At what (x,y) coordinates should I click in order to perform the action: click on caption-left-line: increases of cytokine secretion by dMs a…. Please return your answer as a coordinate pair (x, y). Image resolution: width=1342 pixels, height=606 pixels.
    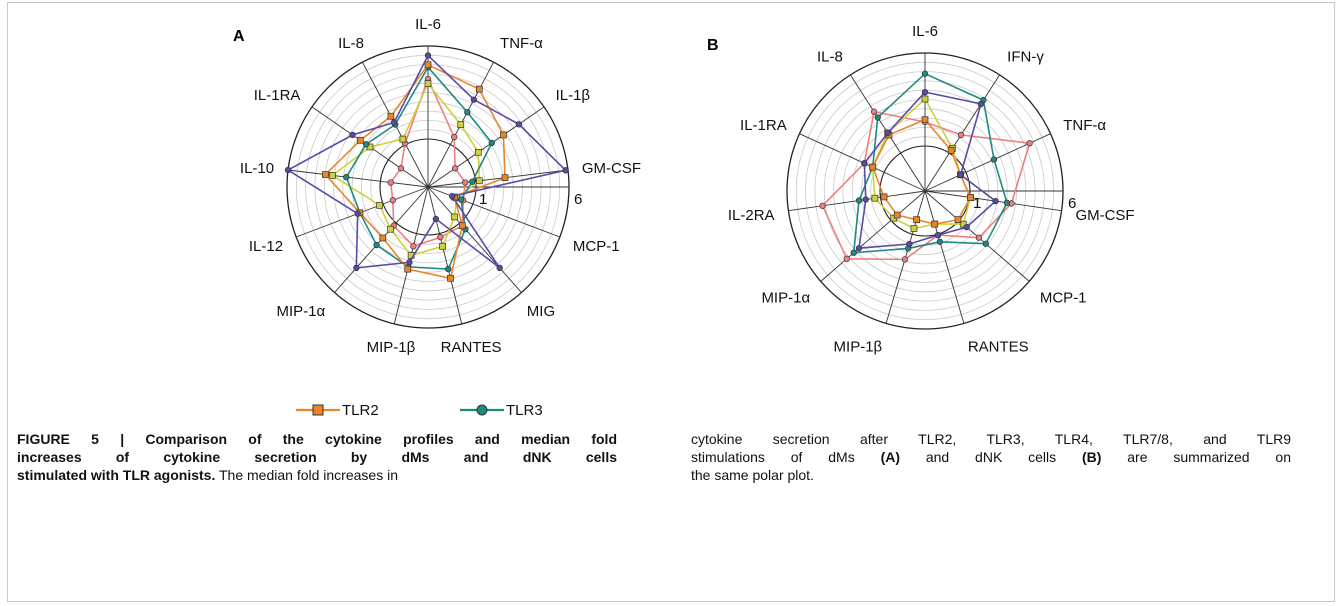
    Looking at the image, I should click on (317, 457).